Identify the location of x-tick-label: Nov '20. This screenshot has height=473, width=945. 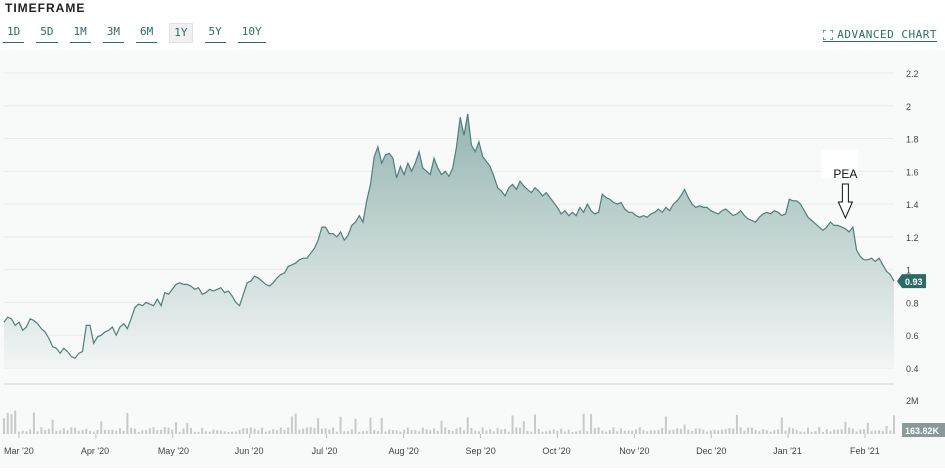
(634, 451).